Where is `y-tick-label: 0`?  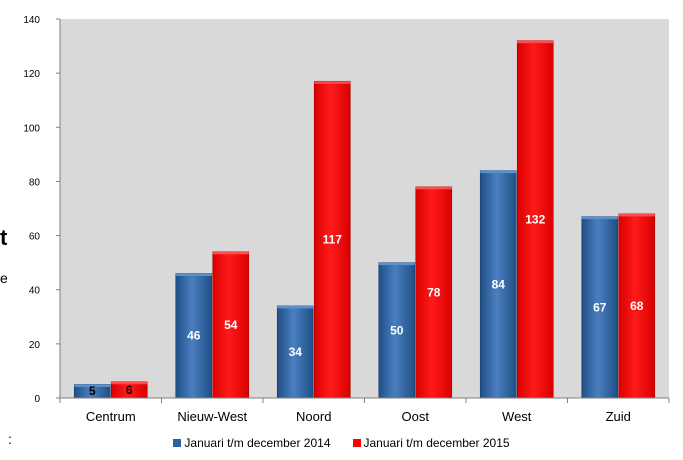 y-tick-label: 0 is located at coordinates (37, 399).